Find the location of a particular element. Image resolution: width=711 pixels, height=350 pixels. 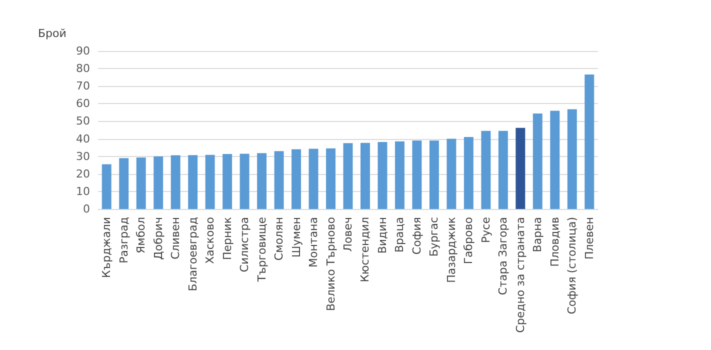

x-tick-label: Велико Търново is located at coordinates (331, 263).